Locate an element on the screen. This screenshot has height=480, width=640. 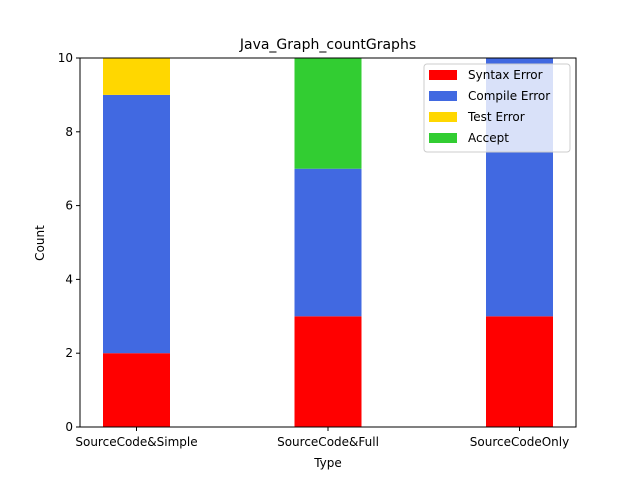
legend-swatch-compile-error is located at coordinates (443, 96).